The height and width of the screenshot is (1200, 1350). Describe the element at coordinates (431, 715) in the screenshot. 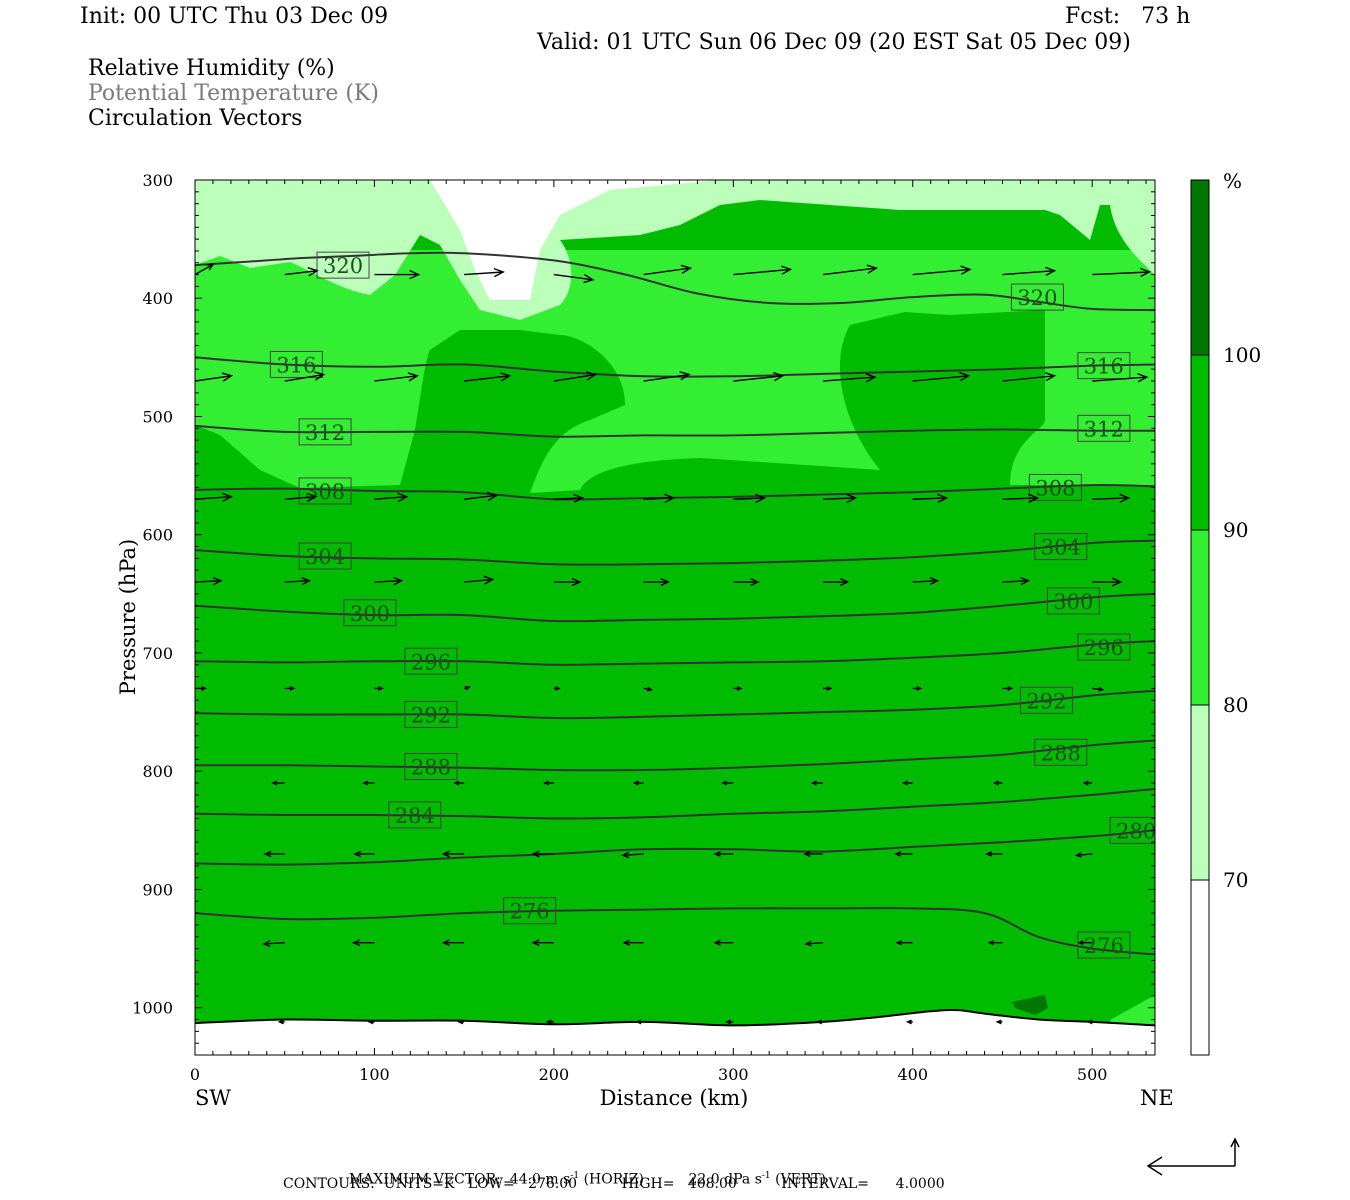

I see `theta-label-text: 292` at that location.